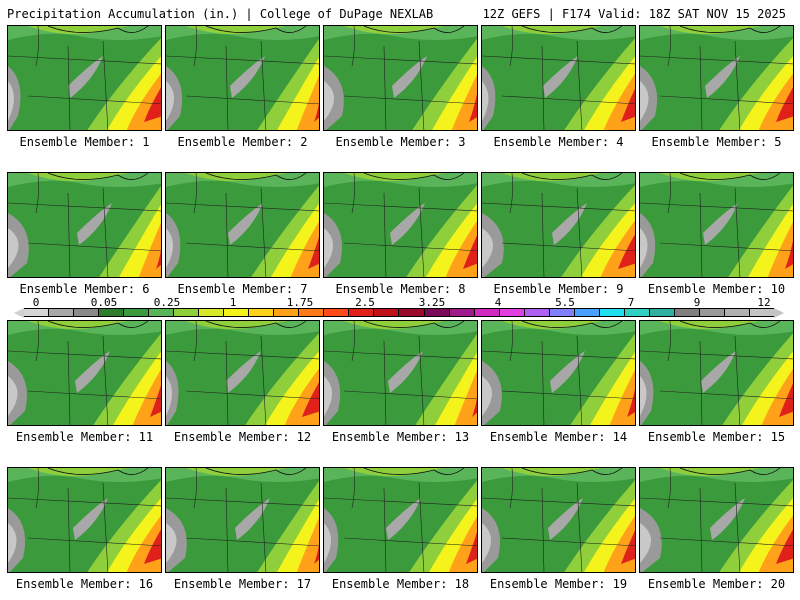 This screenshot has height=600, width=800. I want to click on colorbar-low-arrow, so click(19, 313).